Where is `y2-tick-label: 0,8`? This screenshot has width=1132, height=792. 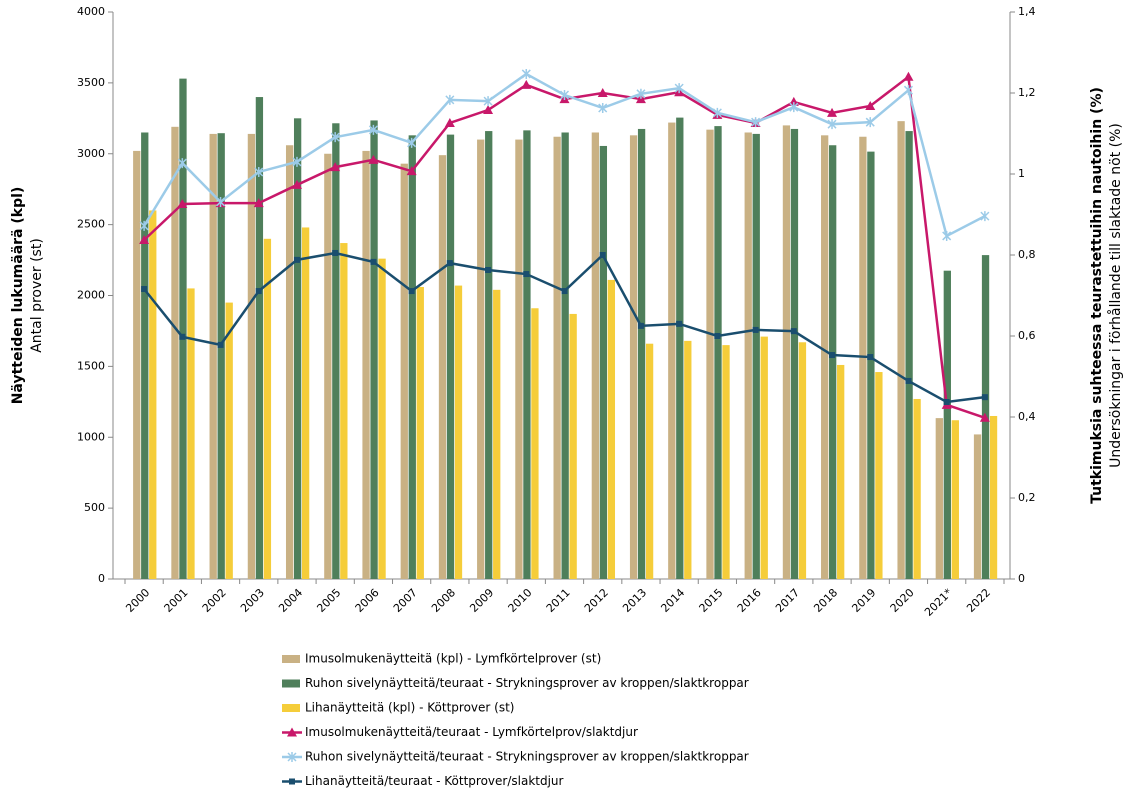 y2-tick-label: 0,8 is located at coordinates (1027, 254).